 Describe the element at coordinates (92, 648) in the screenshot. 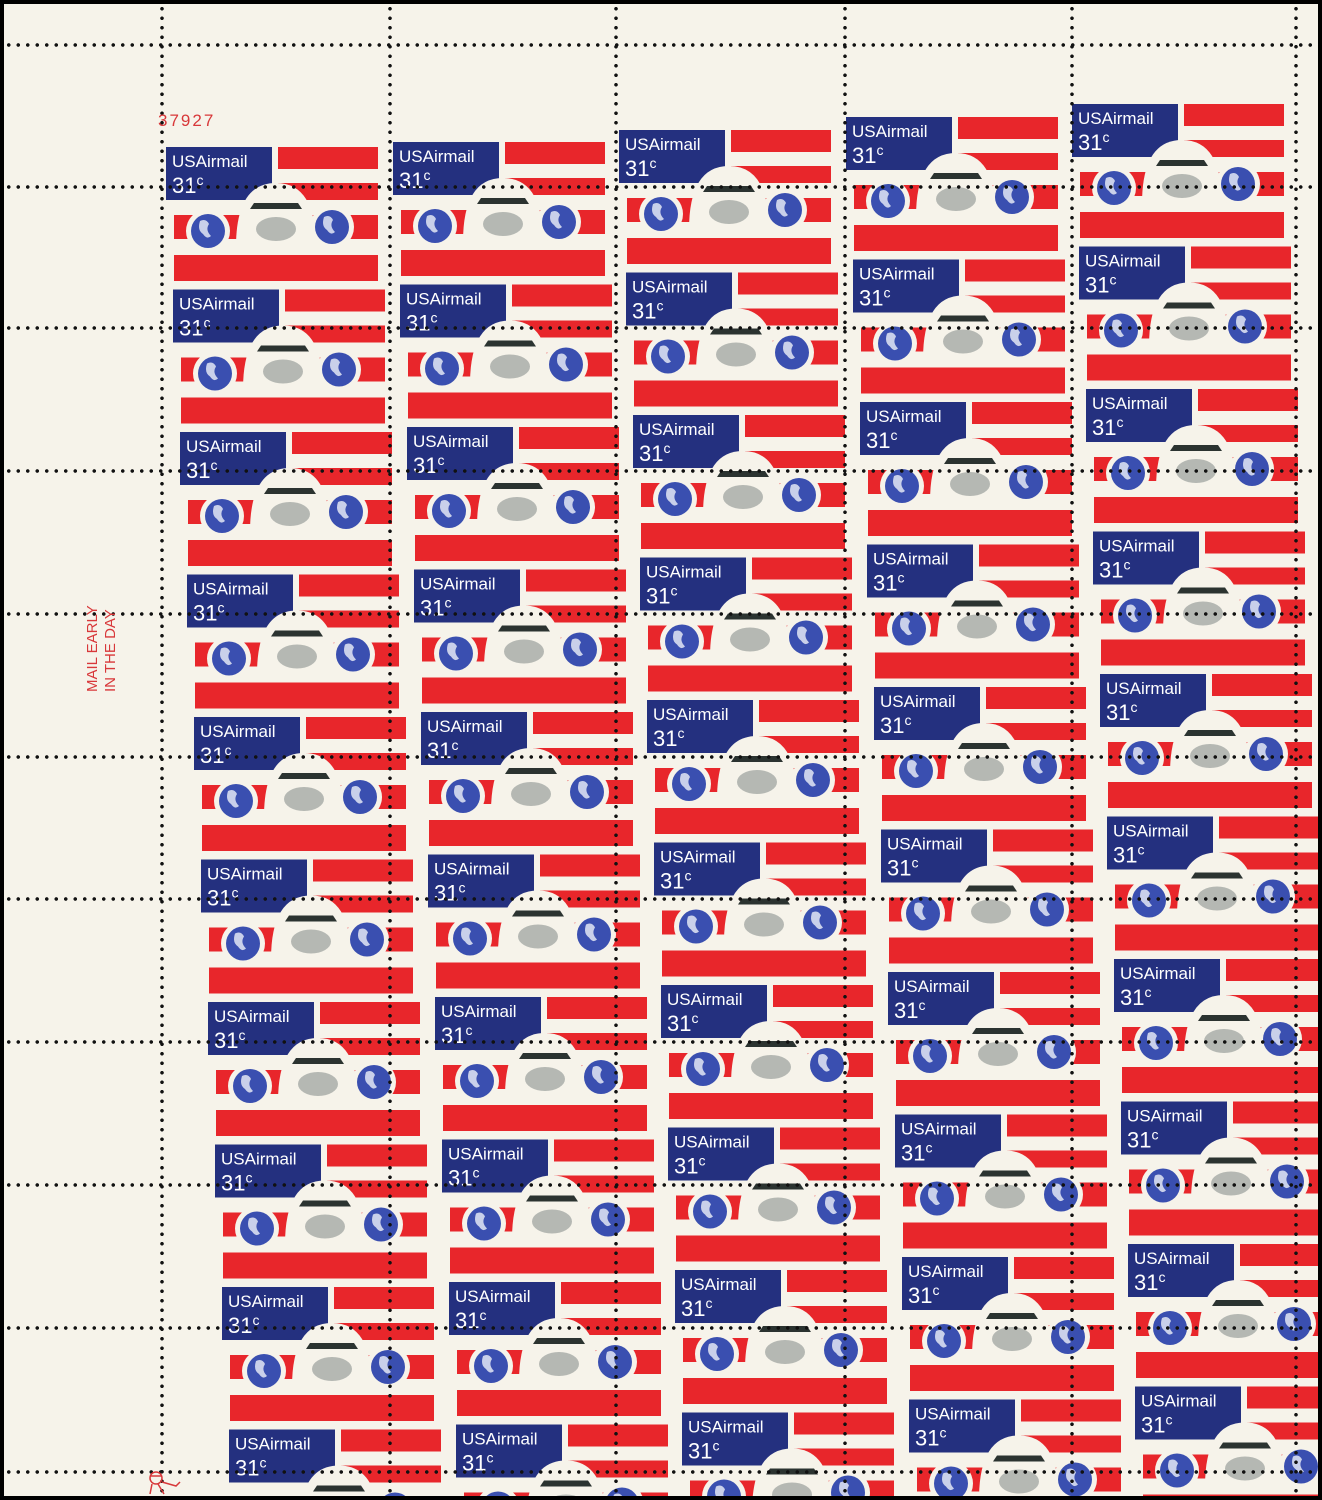

I see `inscription-line-1: MAIL EARLY` at that location.